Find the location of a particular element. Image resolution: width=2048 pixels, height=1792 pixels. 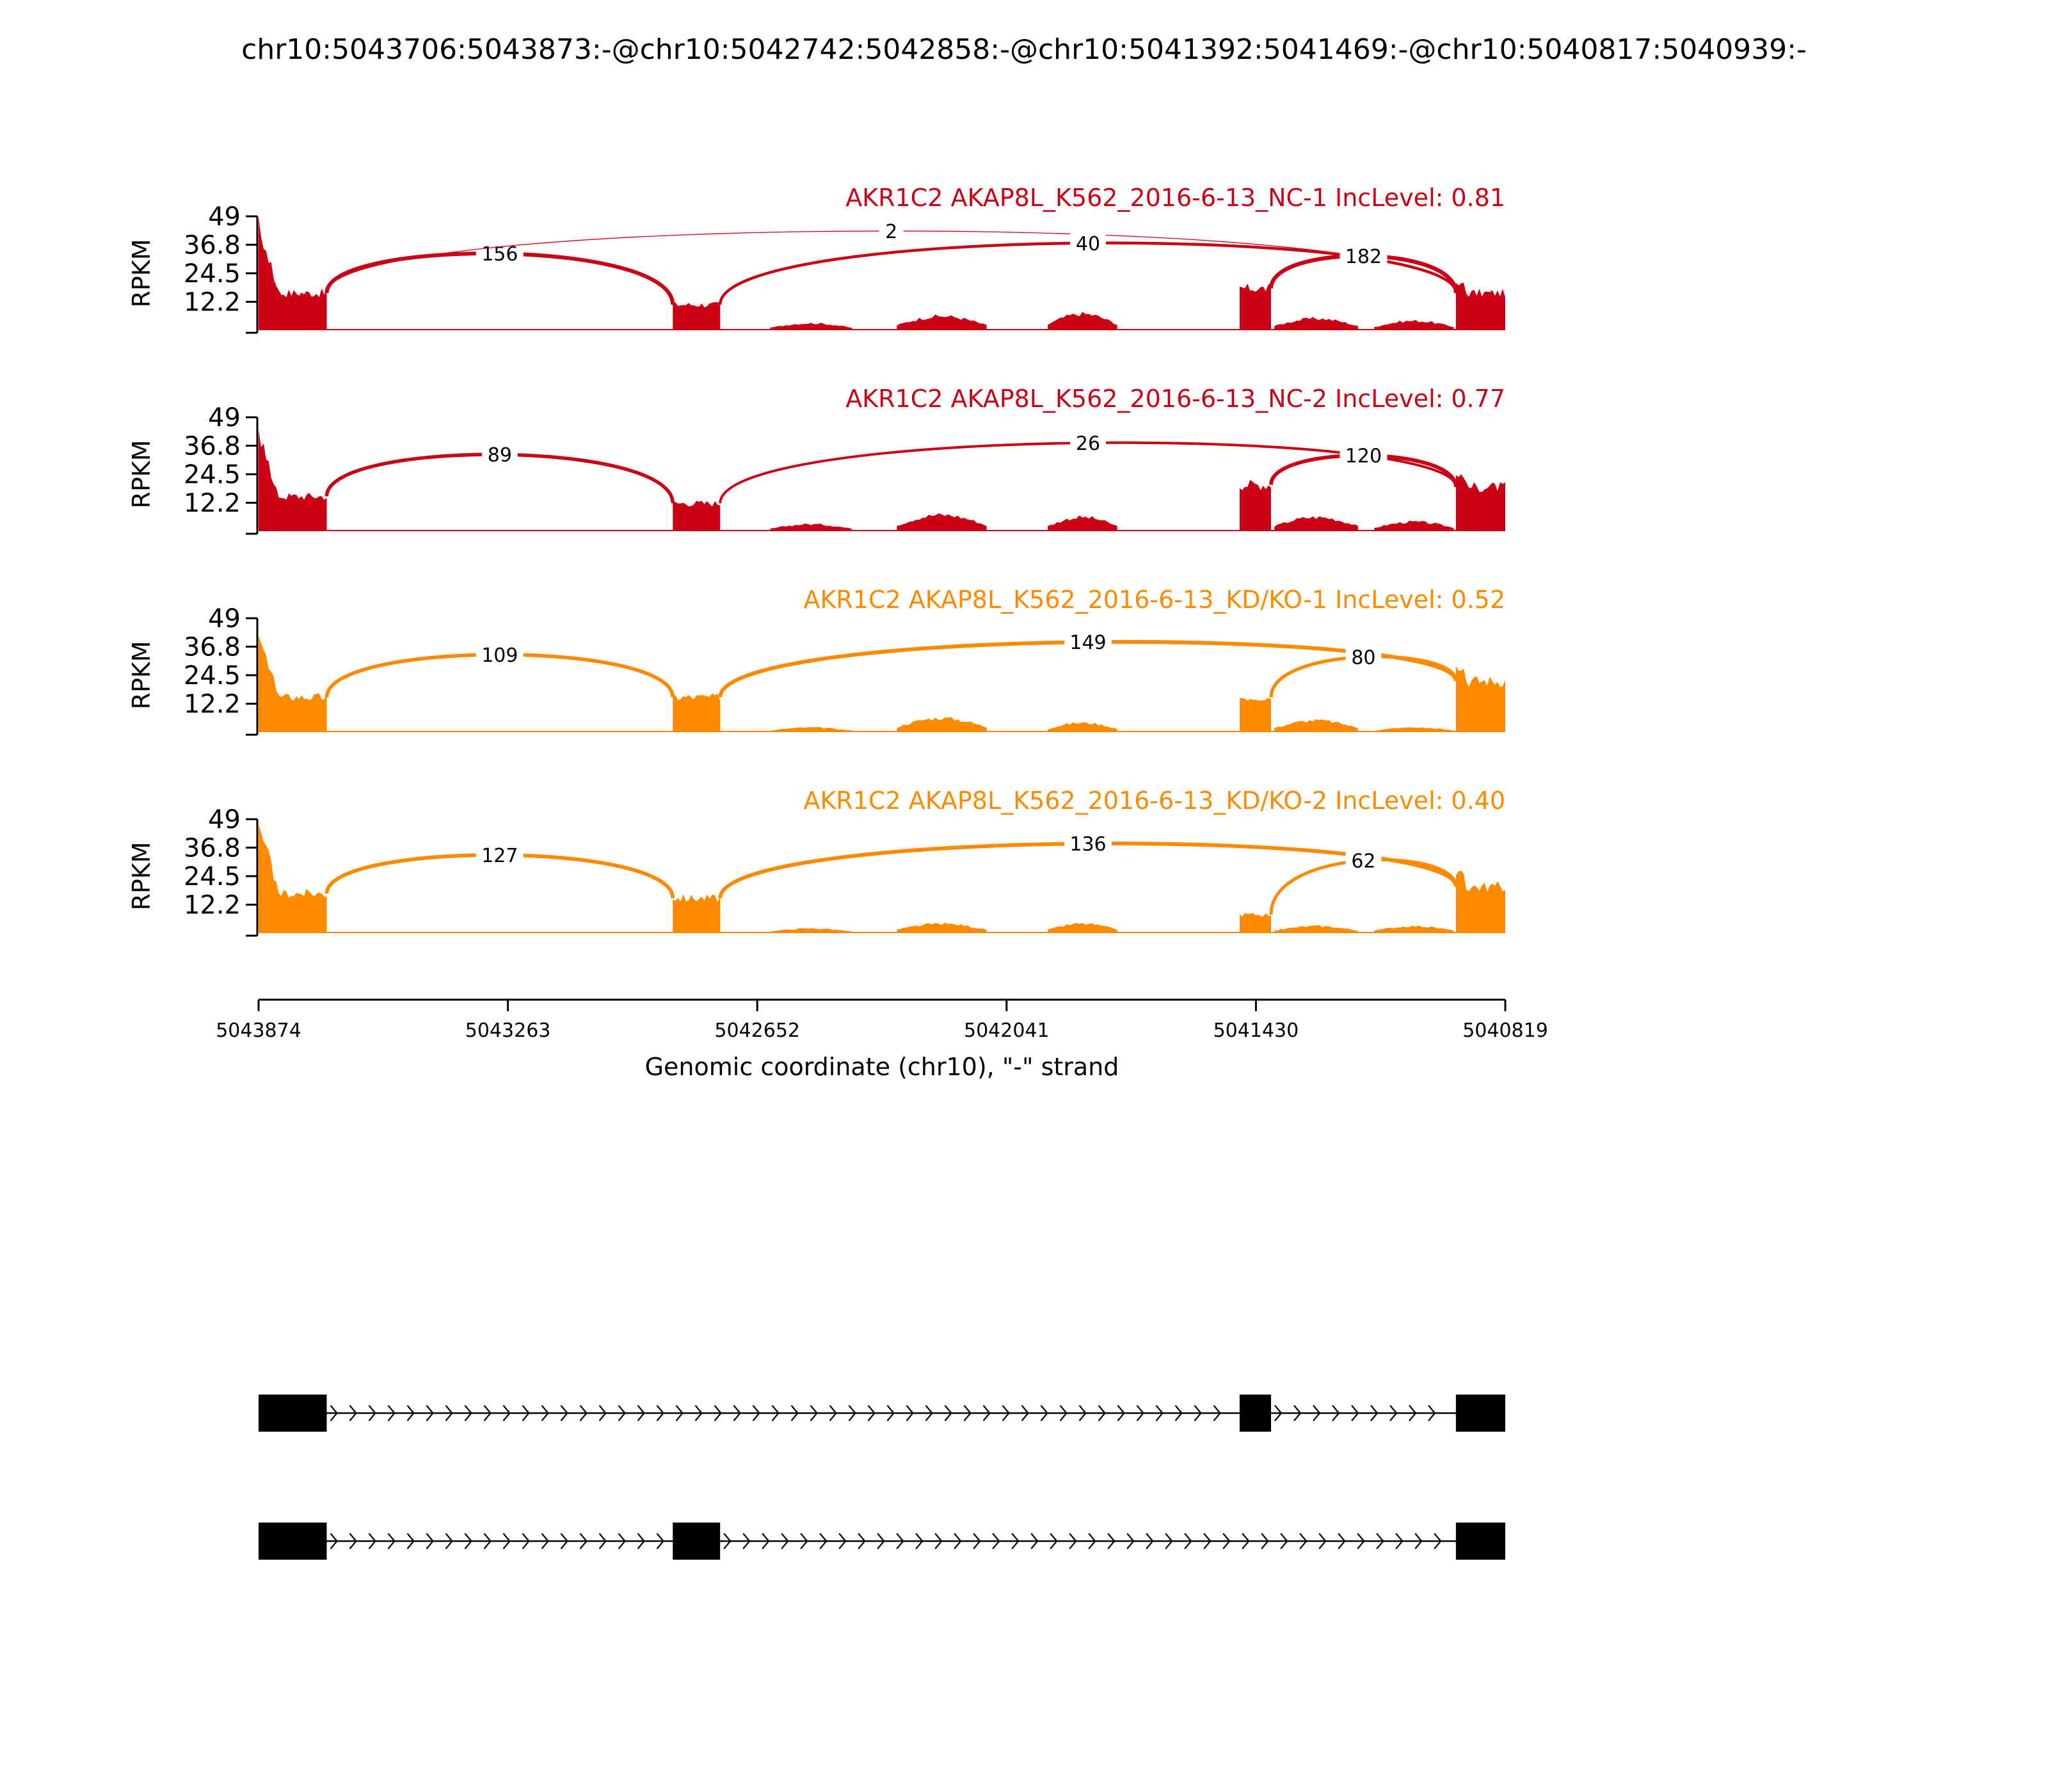

coverage is located at coordinates (882, 684).